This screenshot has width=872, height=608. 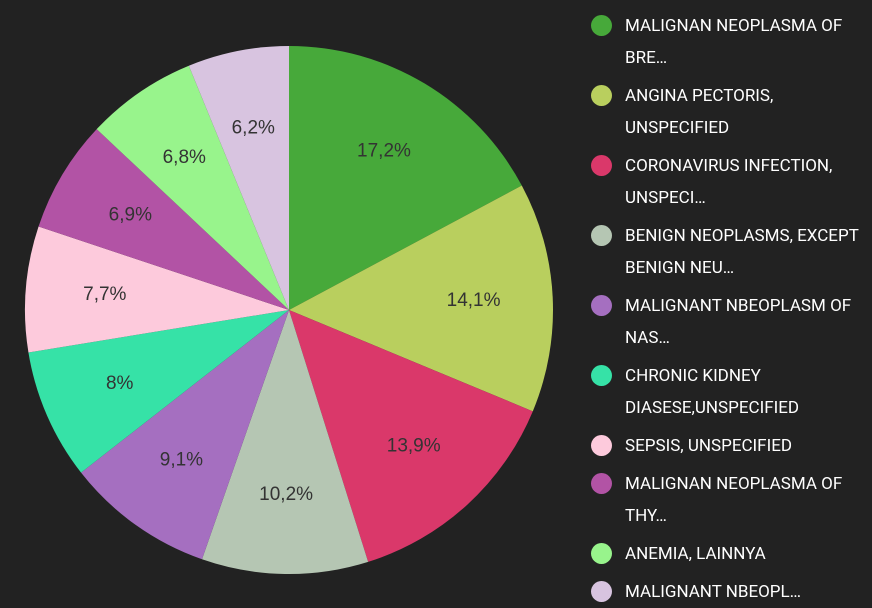 What do you see at coordinates (253, 128) in the screenshot?
I see `slice-label: 6,2%` at bounding box center [253, 128].